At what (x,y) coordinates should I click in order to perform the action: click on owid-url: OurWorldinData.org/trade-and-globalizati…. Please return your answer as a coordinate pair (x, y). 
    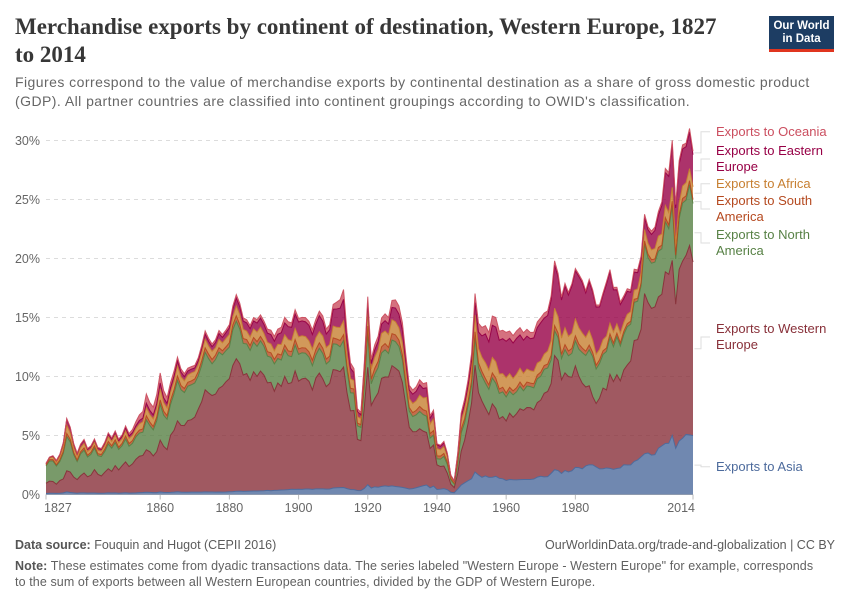
    Looking at the image, I should click on (690, 545).